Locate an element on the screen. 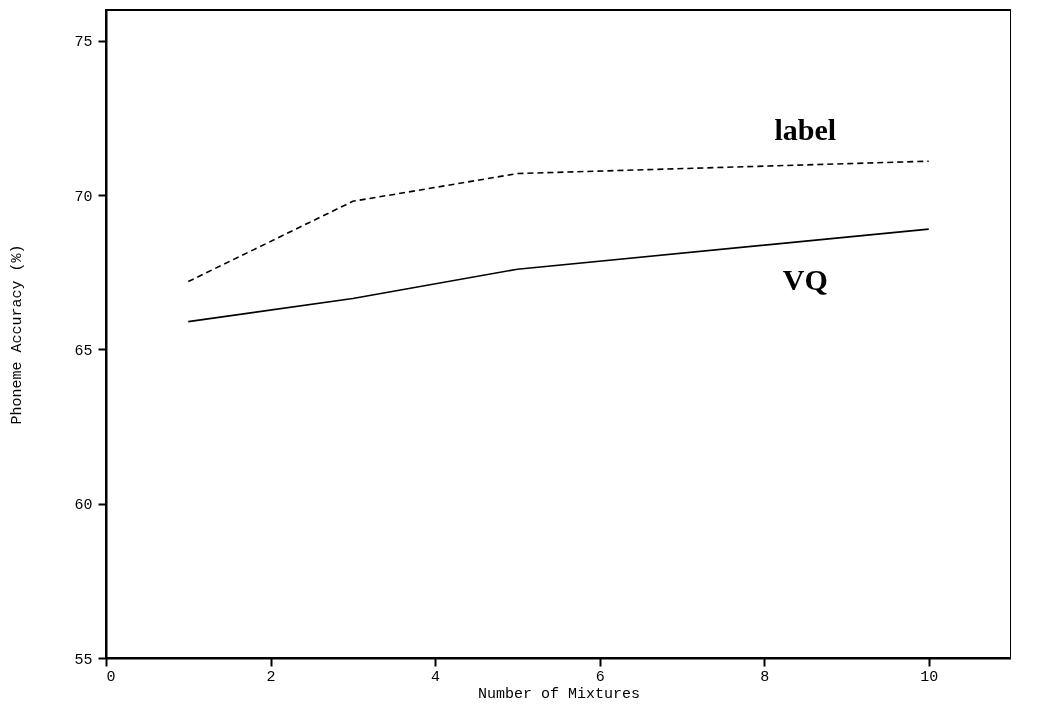 The height and width of the screenshot is (708, 1043). series-label: VQ is located at coordinates (805, 280).